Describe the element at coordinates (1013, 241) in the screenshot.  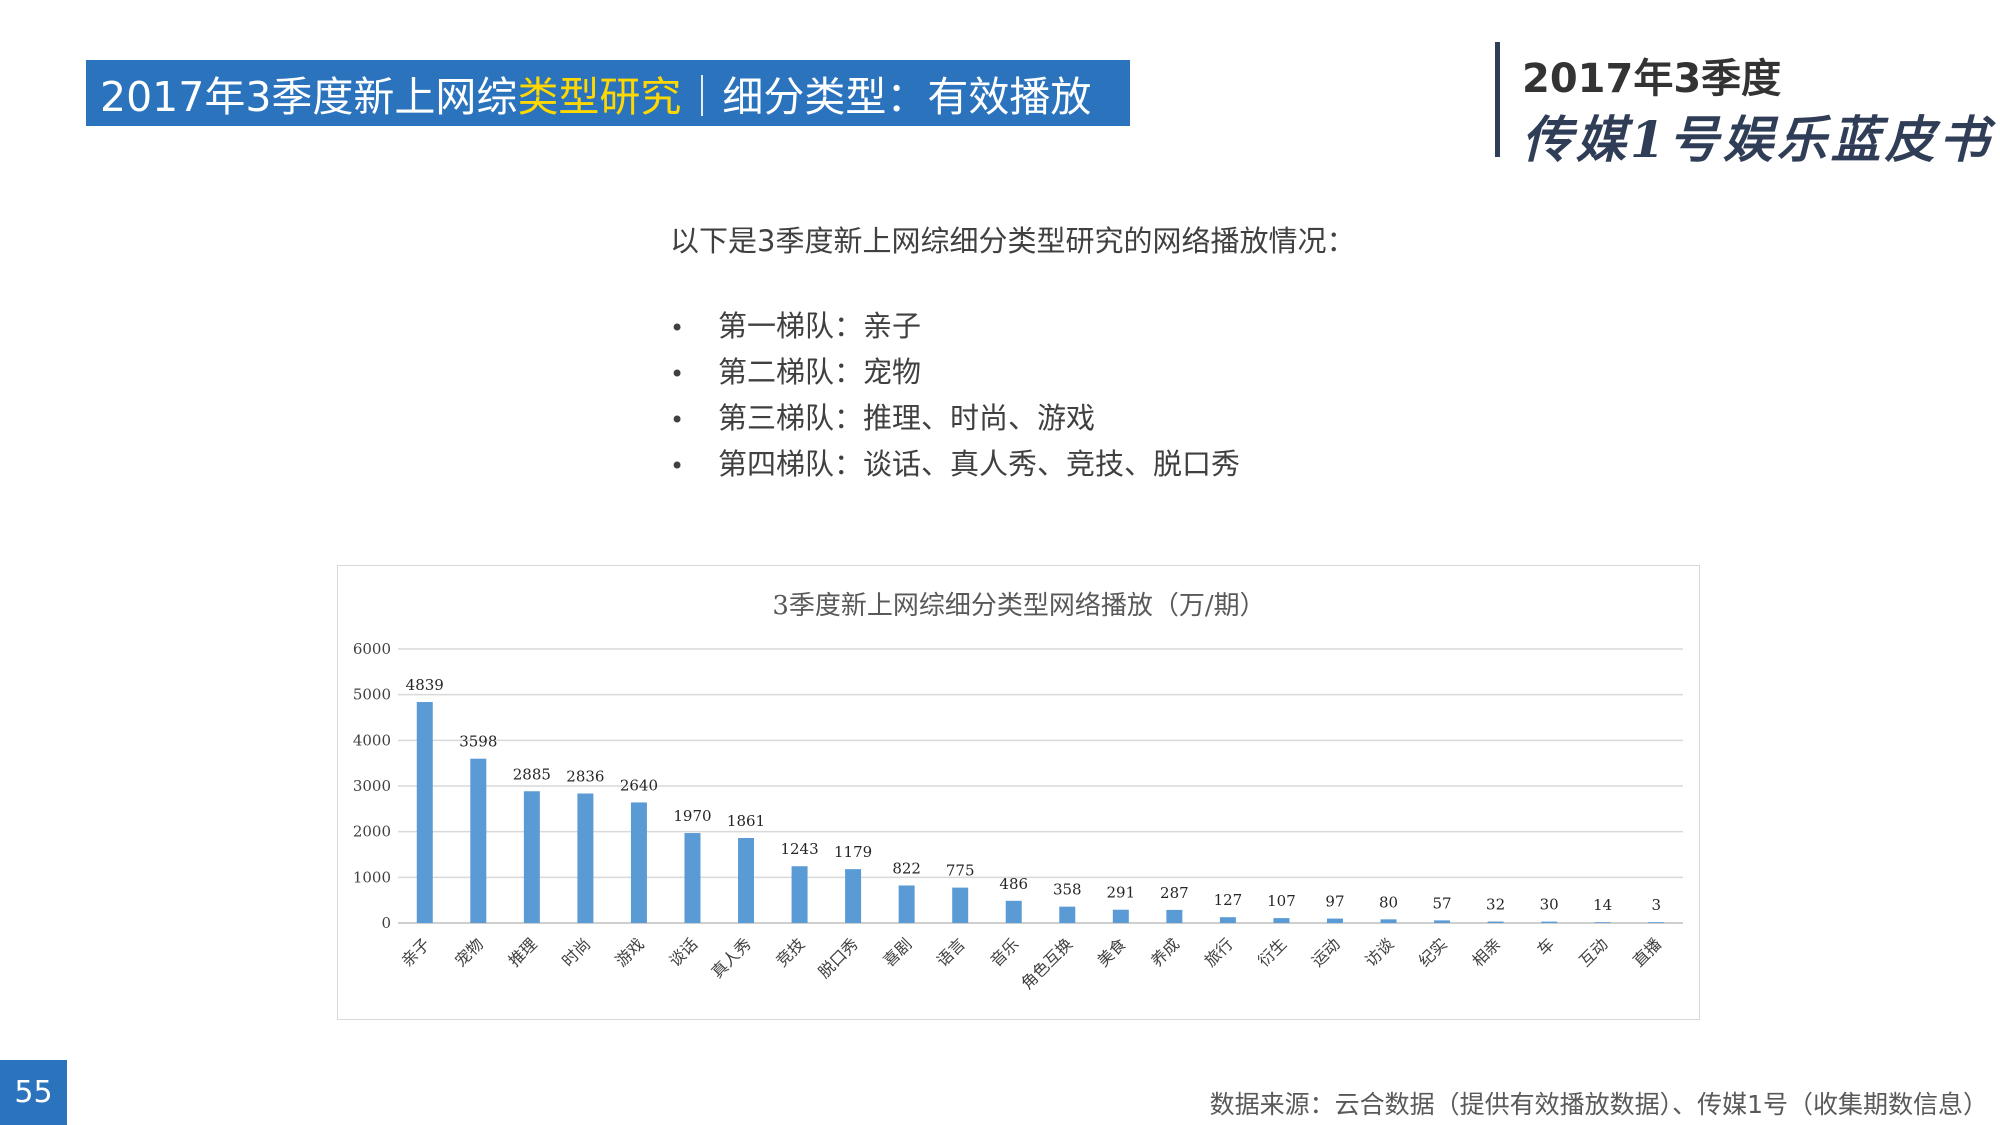
I see `intro-text: 以下是3季度新上网综细分类型研究的网络播放情况：` at that location.